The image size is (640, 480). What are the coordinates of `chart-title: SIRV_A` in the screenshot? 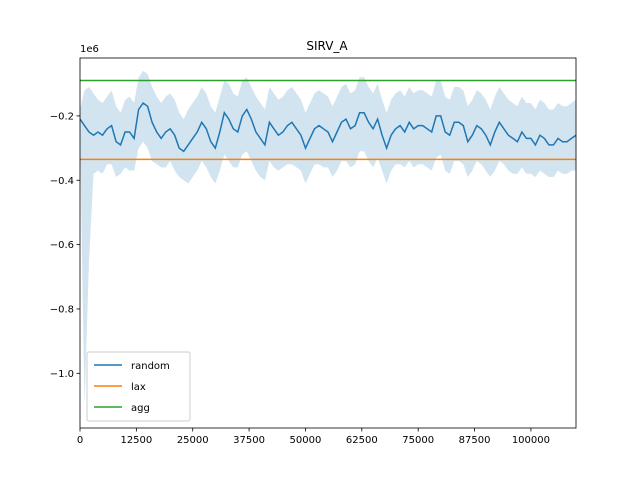 It's located at (327, 46).